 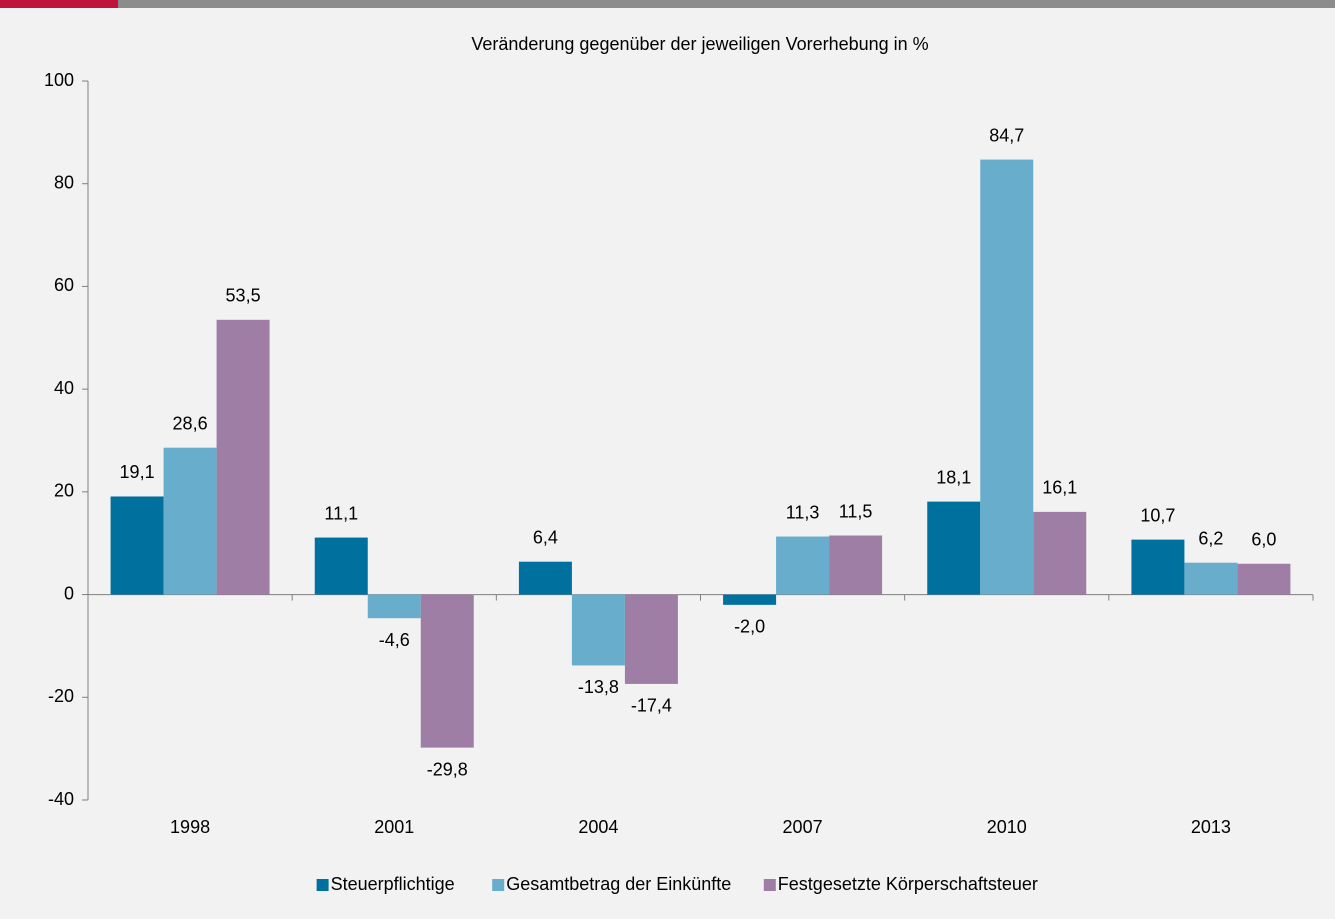 What do you see at coordinates (726, 4) in the screenshot?
I see `top-bar` at bounding box center [726, 4].